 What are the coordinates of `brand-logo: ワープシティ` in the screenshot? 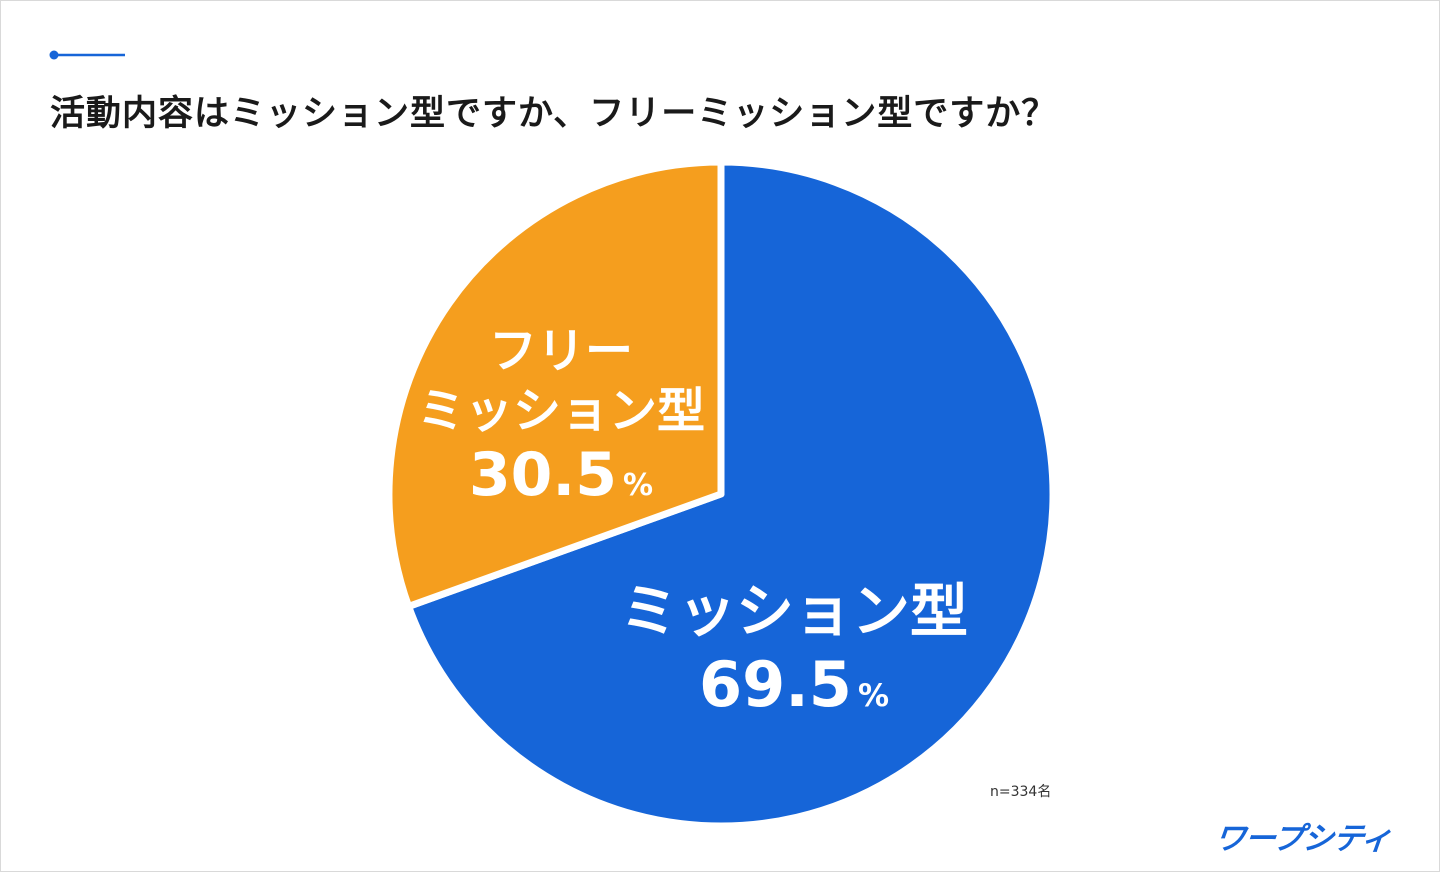 It's located at (1302, 839).